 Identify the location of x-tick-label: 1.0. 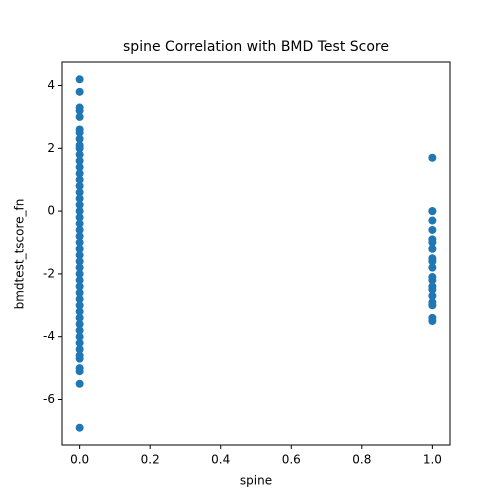
(432, 460).